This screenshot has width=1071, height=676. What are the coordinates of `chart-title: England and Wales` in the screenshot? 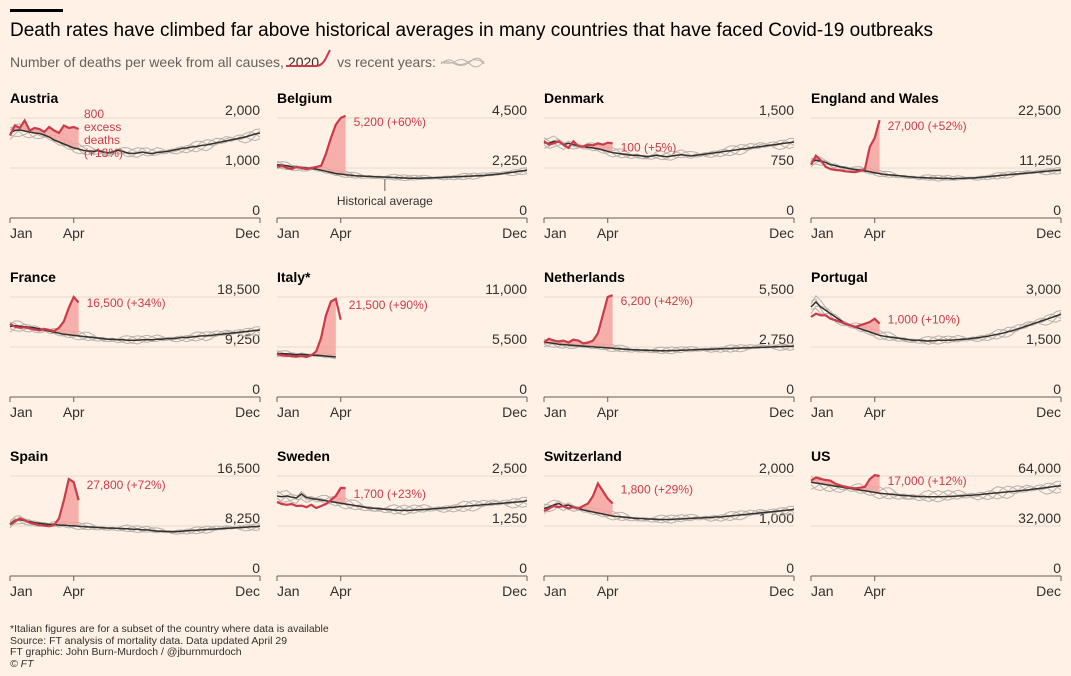 It's located at (875, 98).